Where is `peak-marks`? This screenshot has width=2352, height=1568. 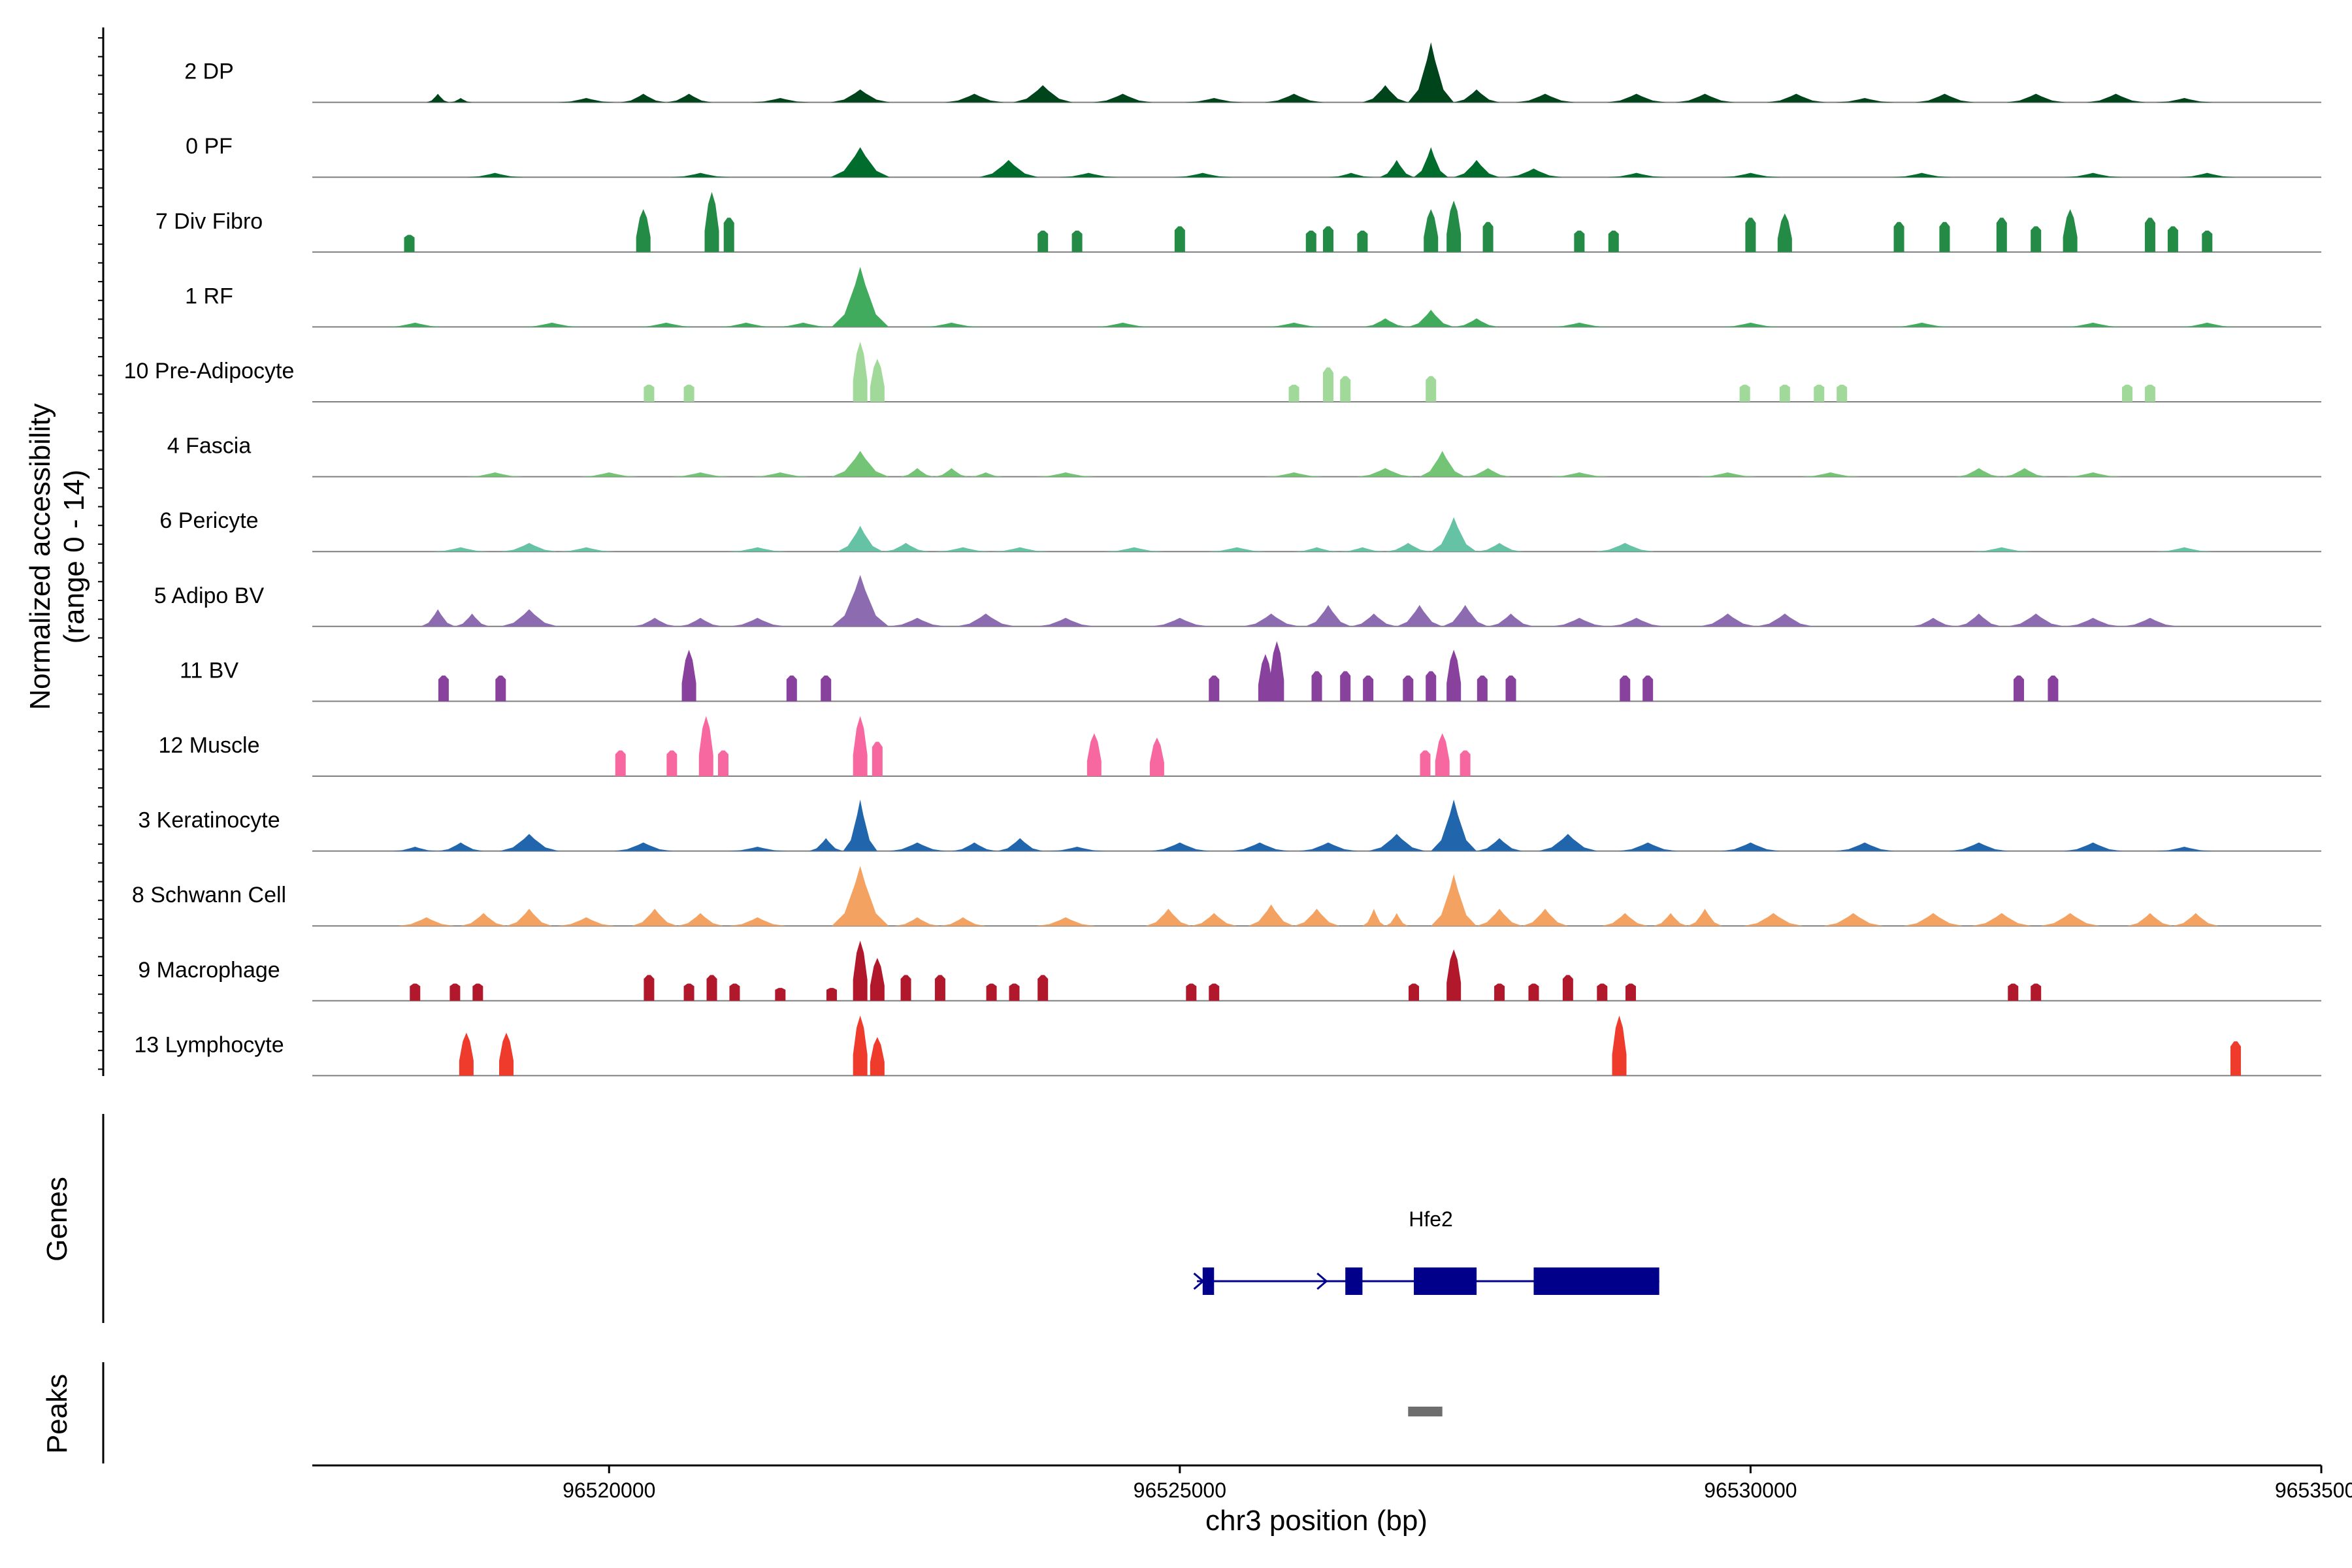 peak-marks is located at coordinates (1425, 1411).